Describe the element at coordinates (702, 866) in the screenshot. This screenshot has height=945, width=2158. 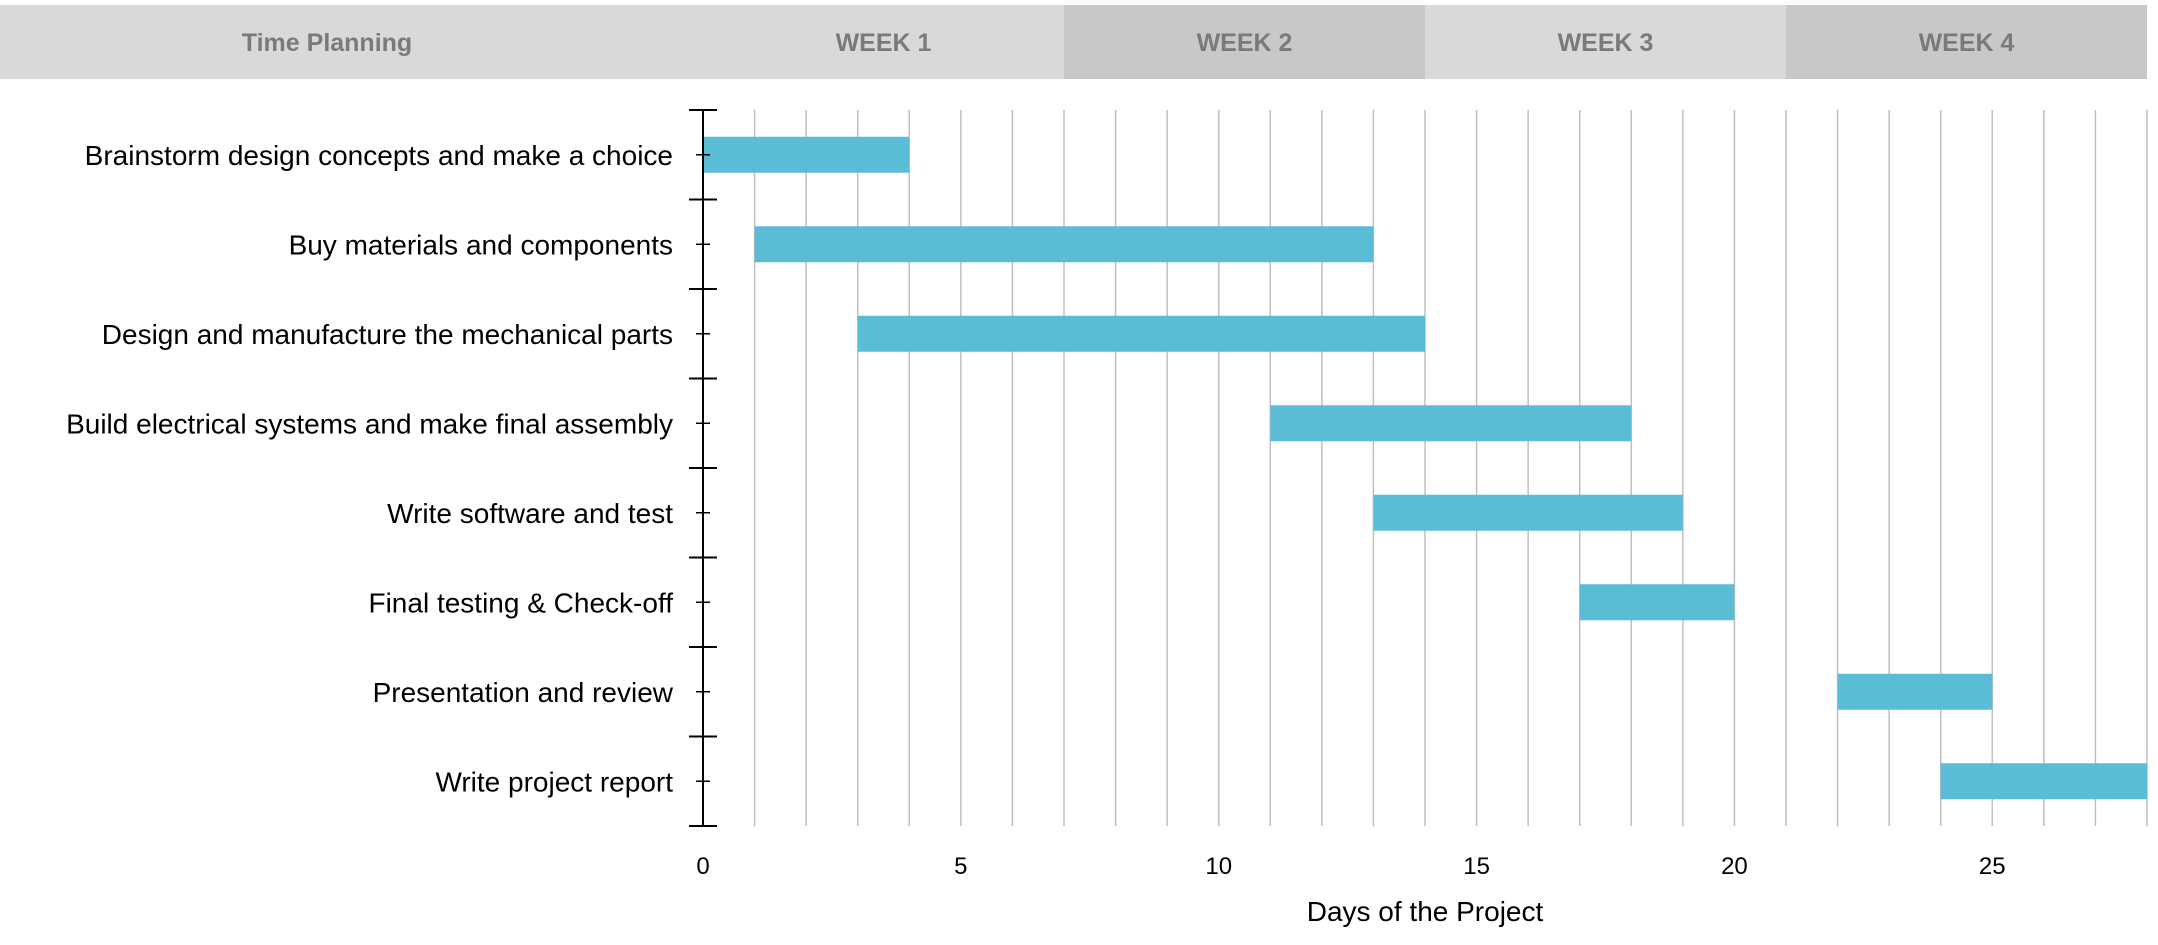
I see `x-tick-label: 0` at that location.